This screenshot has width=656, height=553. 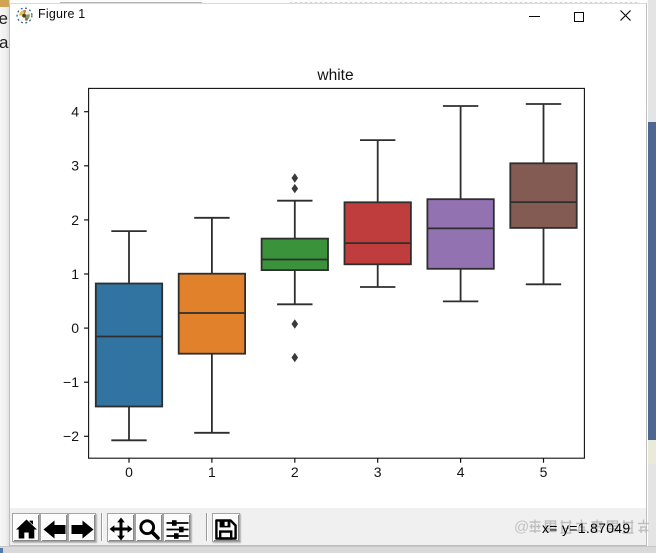 I want to click on svg-text: white, so click(x=334, y=75).